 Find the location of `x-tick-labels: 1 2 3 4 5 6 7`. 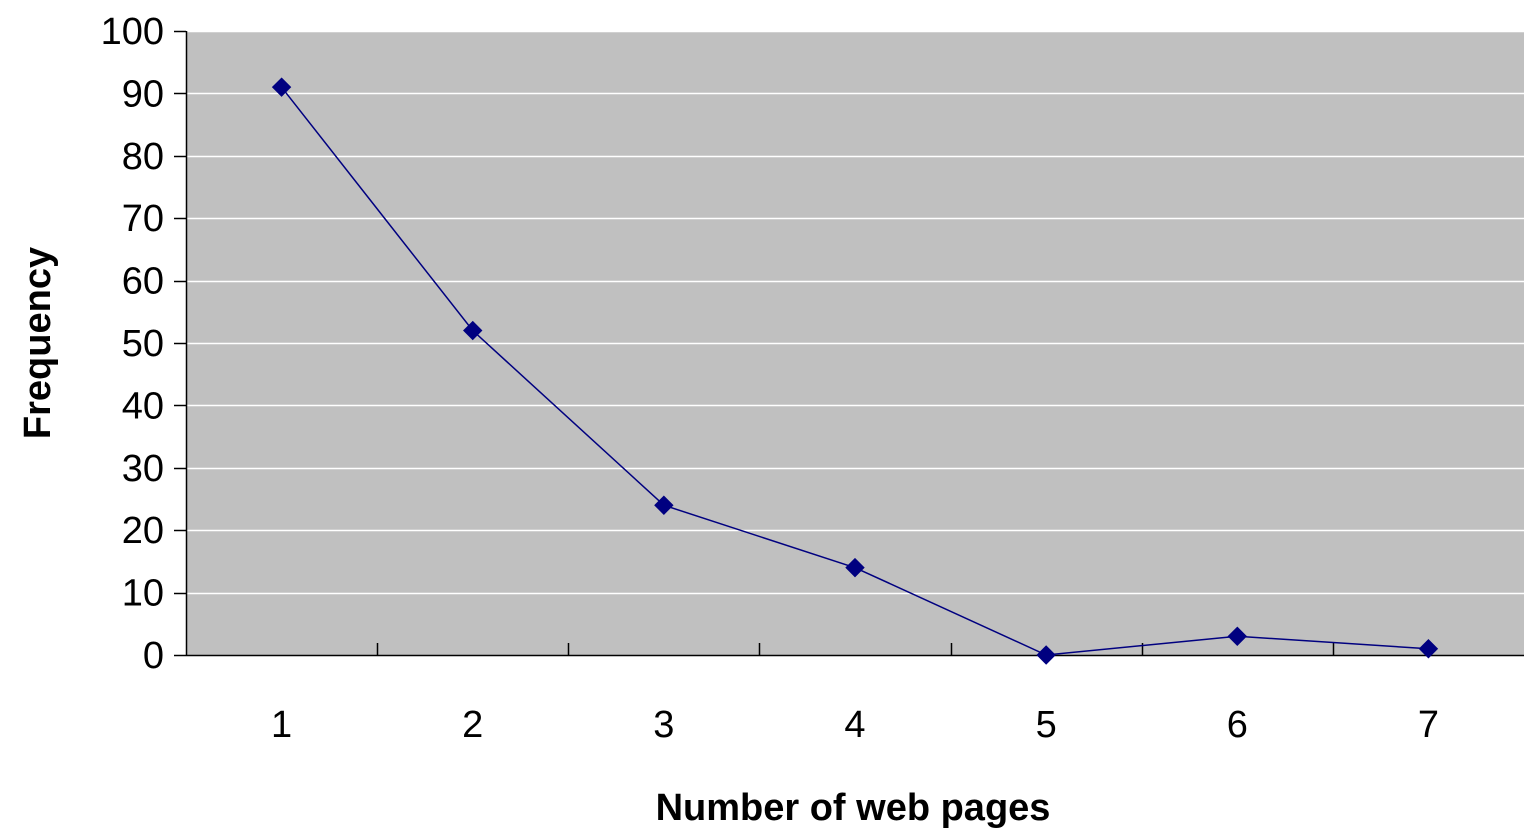

x-tick-labels: 1 2 3 4 5 6 7 is located at coordinates (855, 725).